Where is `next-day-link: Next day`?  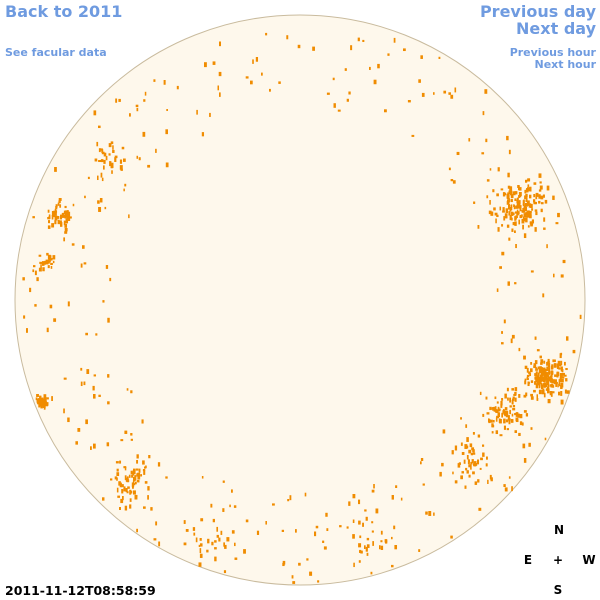
next-day-link: Next day is located at coordinates (556, 28).